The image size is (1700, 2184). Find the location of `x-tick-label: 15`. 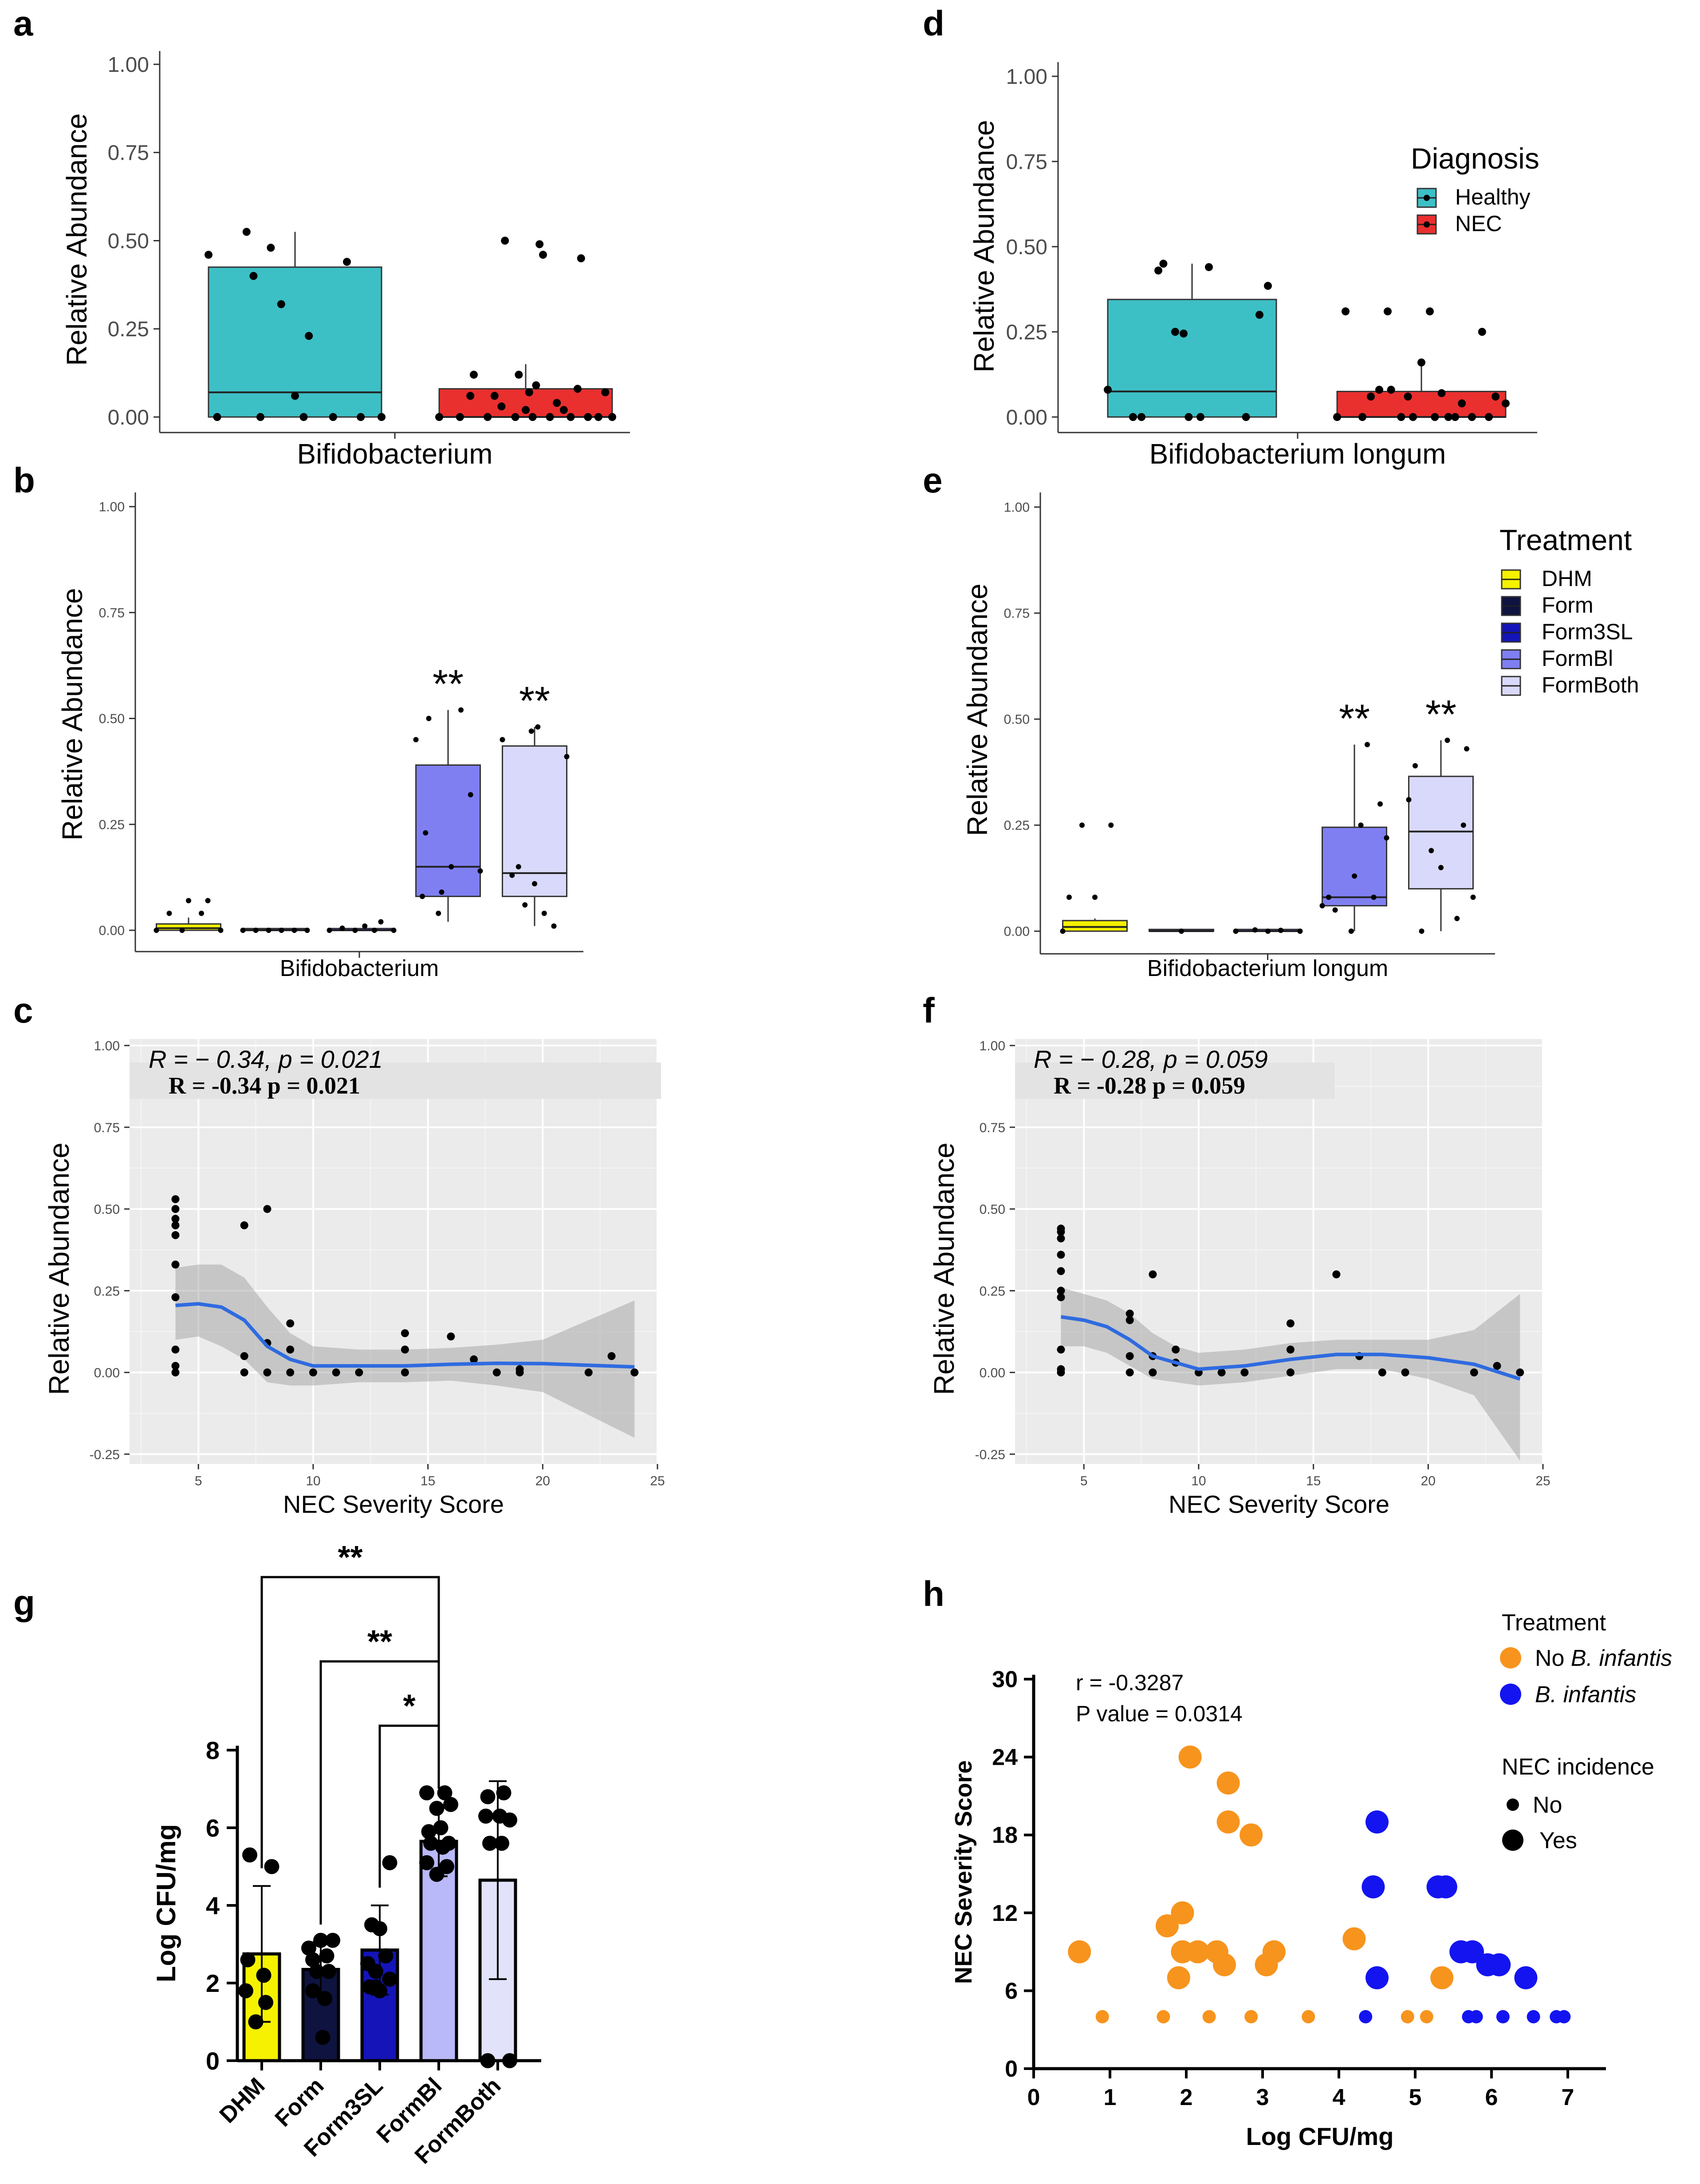

x-tick-label: 15 is located at coordinates (1313, 1481).